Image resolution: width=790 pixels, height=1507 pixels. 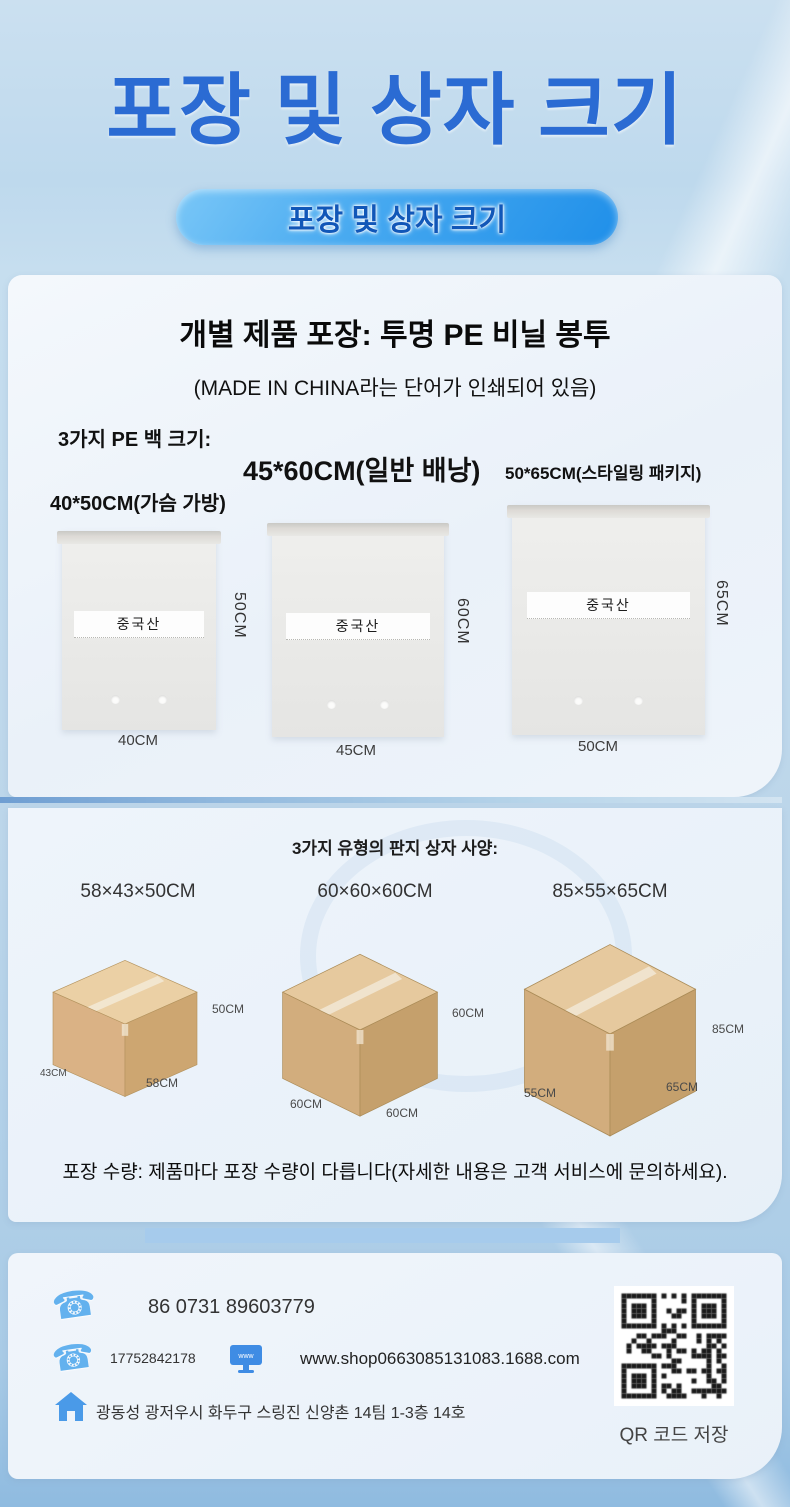 What do you see at coordinates (138, 891) in the screenshot?
I see `box-dims-label: 58×43×50CM` at bounding box center [138, 891].